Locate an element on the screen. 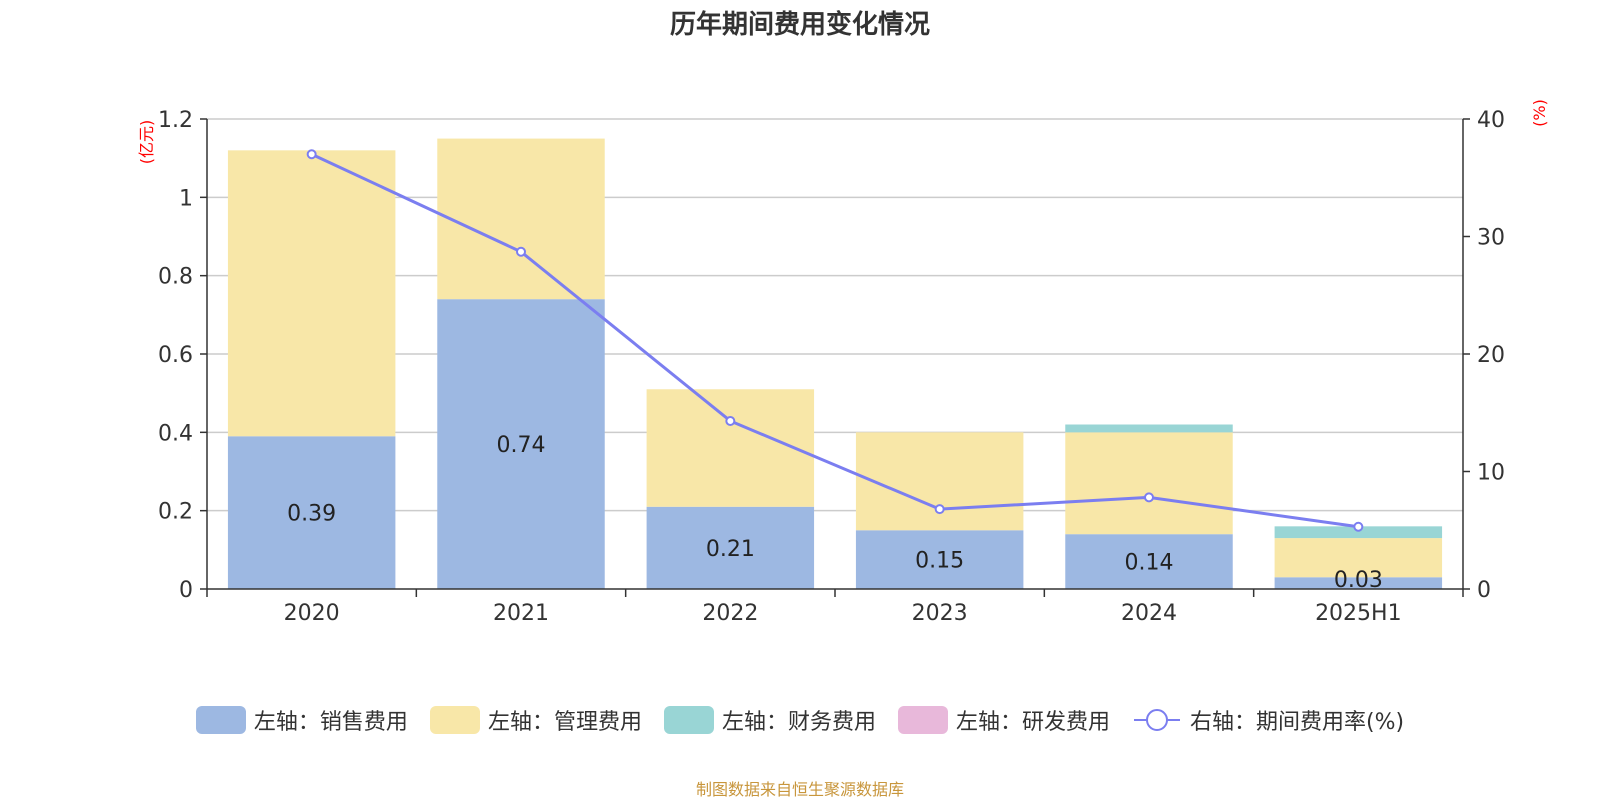  legend-item-sales: 左轴：销售费用 is located at coordinates (301, 720).